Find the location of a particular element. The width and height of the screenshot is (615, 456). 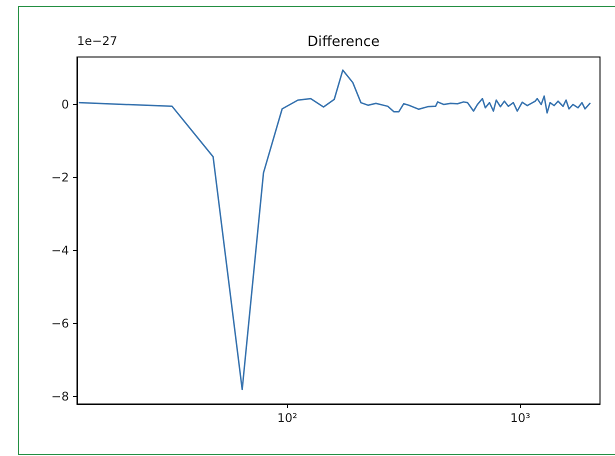

y-tick-label: −6 is located at coordinates (60, 323).